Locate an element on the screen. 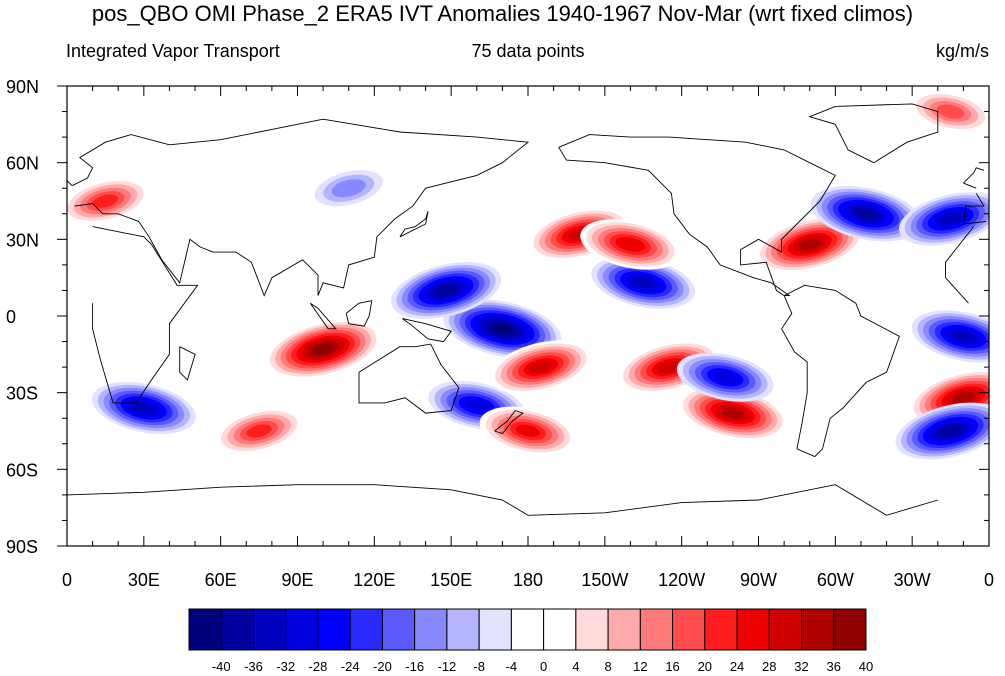  longitude-axis: 0 30E 60E 90E 120E 150E 180 150W 120W 90W 60W 30W 0 is located at coordinates (528, 580).